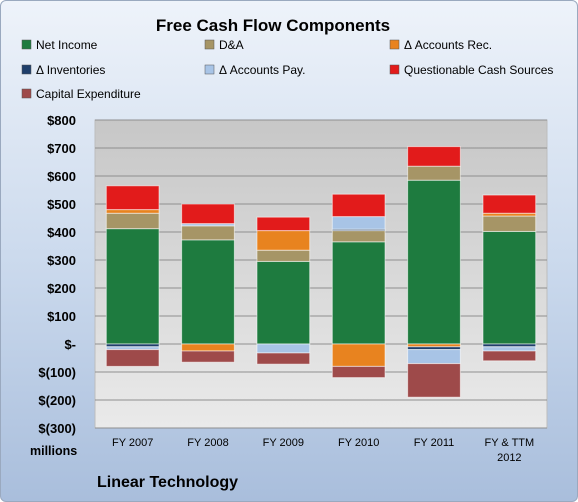 The width and height of the screenshot is (578, 502). I want to click on y-tick-label: $(200), so click(57, 400).